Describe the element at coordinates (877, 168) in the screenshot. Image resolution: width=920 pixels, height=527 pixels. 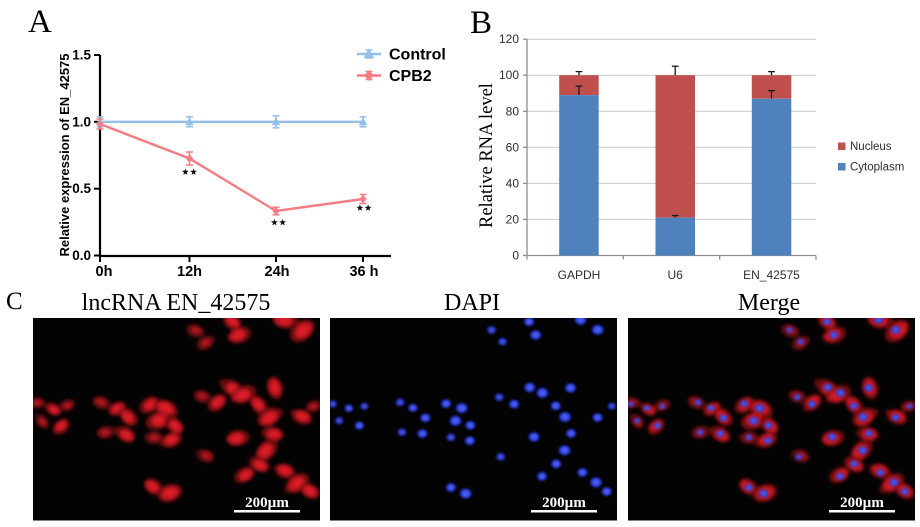
I see `svg-text: Cytoplasm` at that location.